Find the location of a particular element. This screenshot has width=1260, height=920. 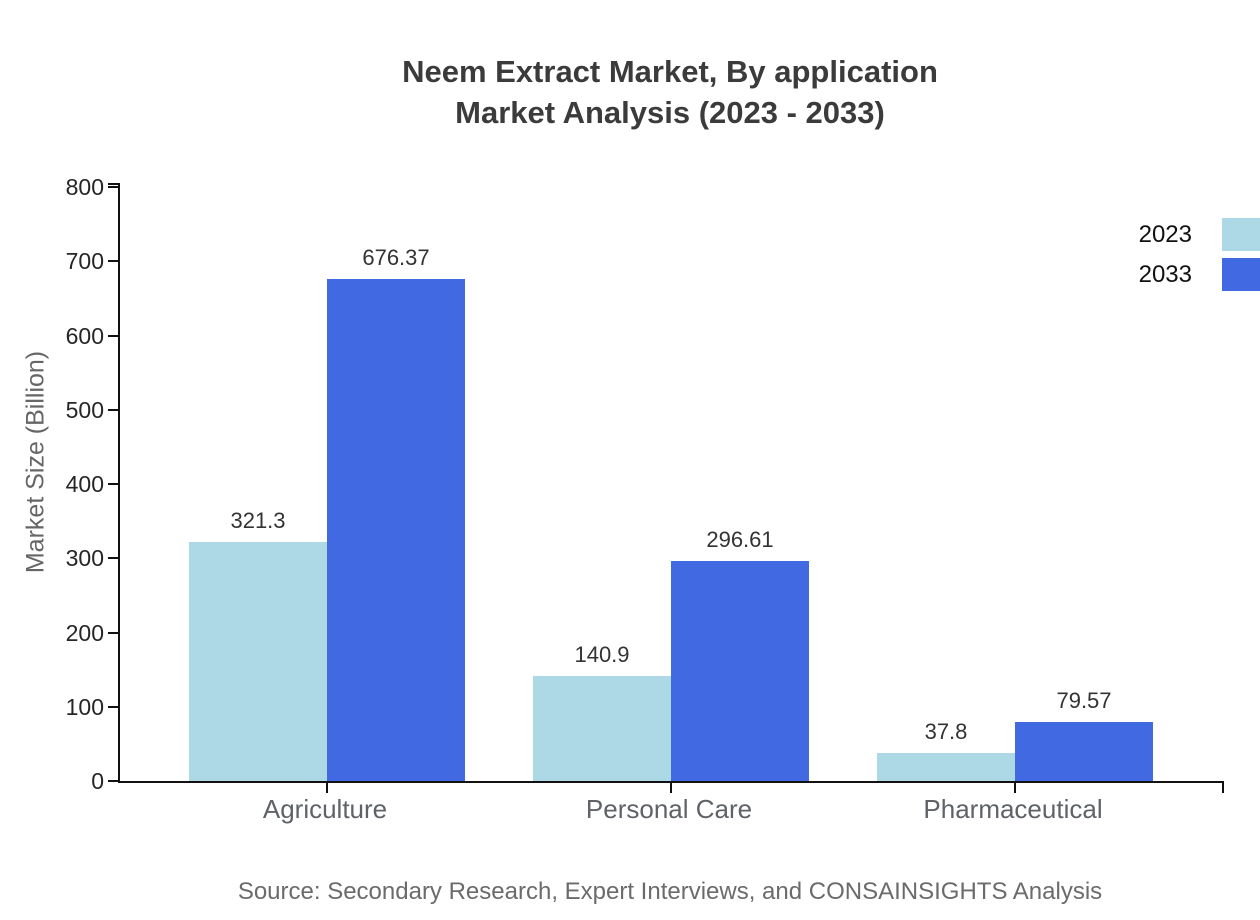

bar-value-2023-agriculture: 321.3 is located at coordinates (258, 521).